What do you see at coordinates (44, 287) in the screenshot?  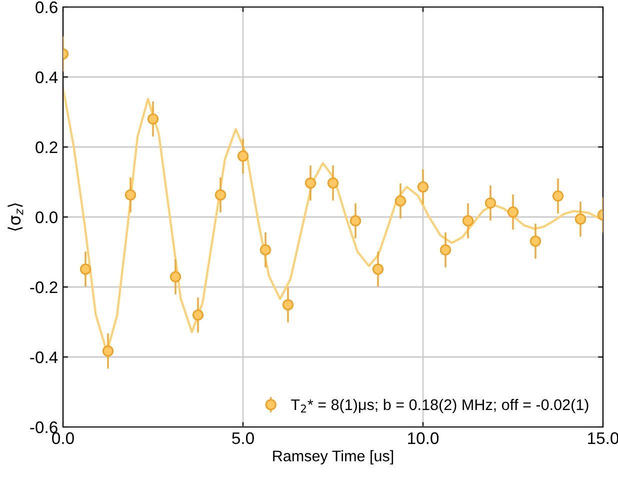 I see `y-tick-label: -0.2` at bounding box center [44, 287].